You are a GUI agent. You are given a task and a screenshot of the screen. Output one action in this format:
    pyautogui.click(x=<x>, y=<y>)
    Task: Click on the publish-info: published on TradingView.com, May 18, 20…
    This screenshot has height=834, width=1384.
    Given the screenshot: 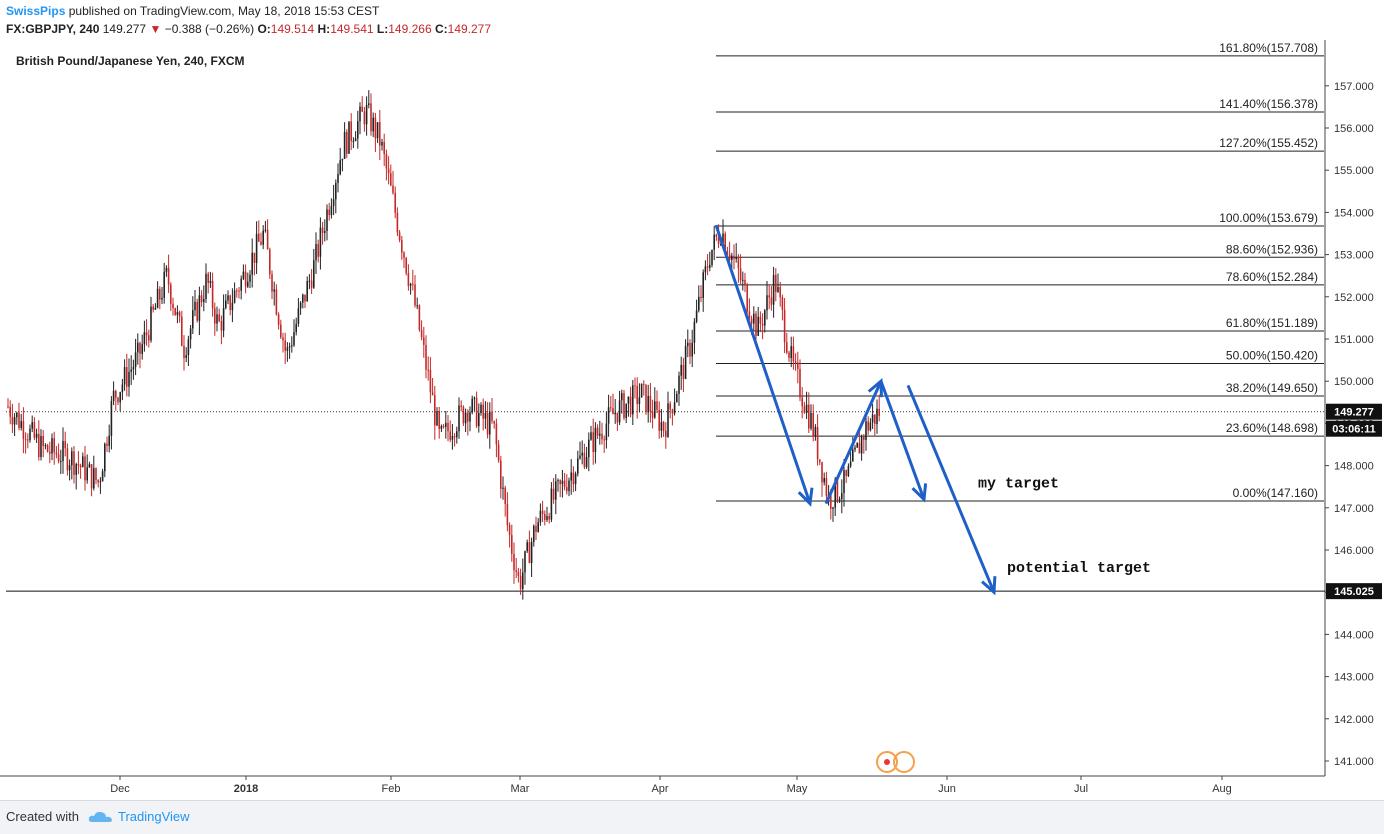 What is the action you would take?
    pyautogui.click(x=224, y=11)
    